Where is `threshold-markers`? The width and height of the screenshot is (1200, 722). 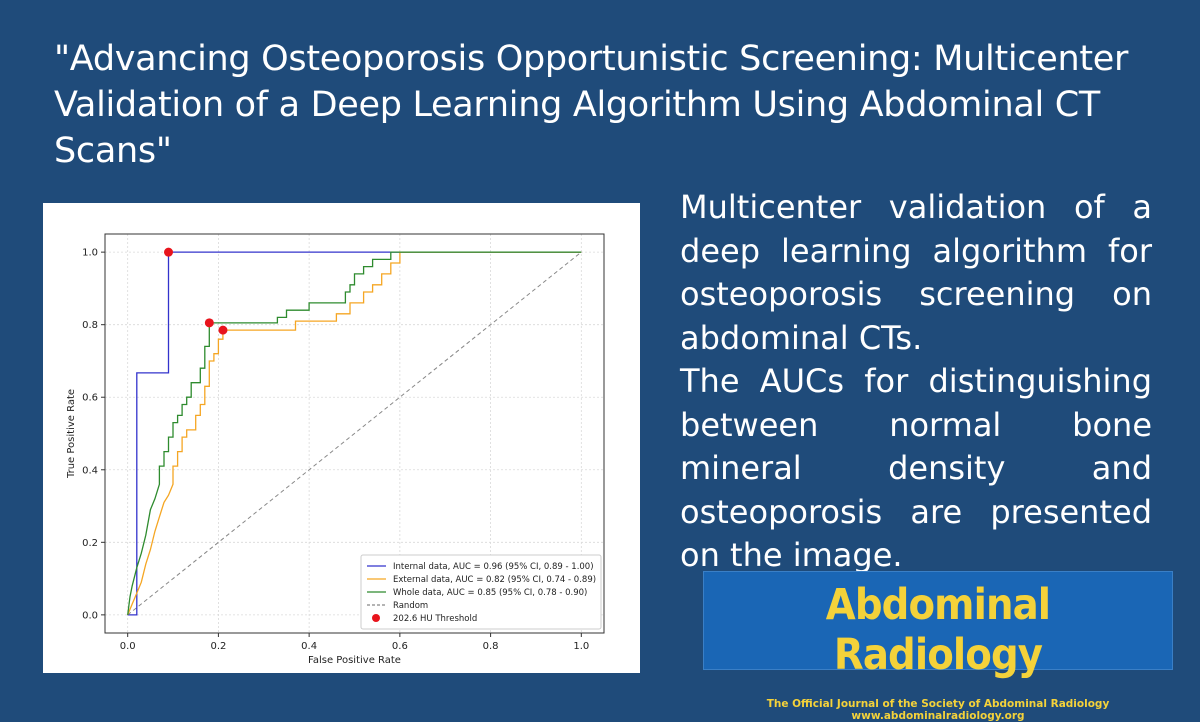
threshold-markers is located at coordinates (196, 291).